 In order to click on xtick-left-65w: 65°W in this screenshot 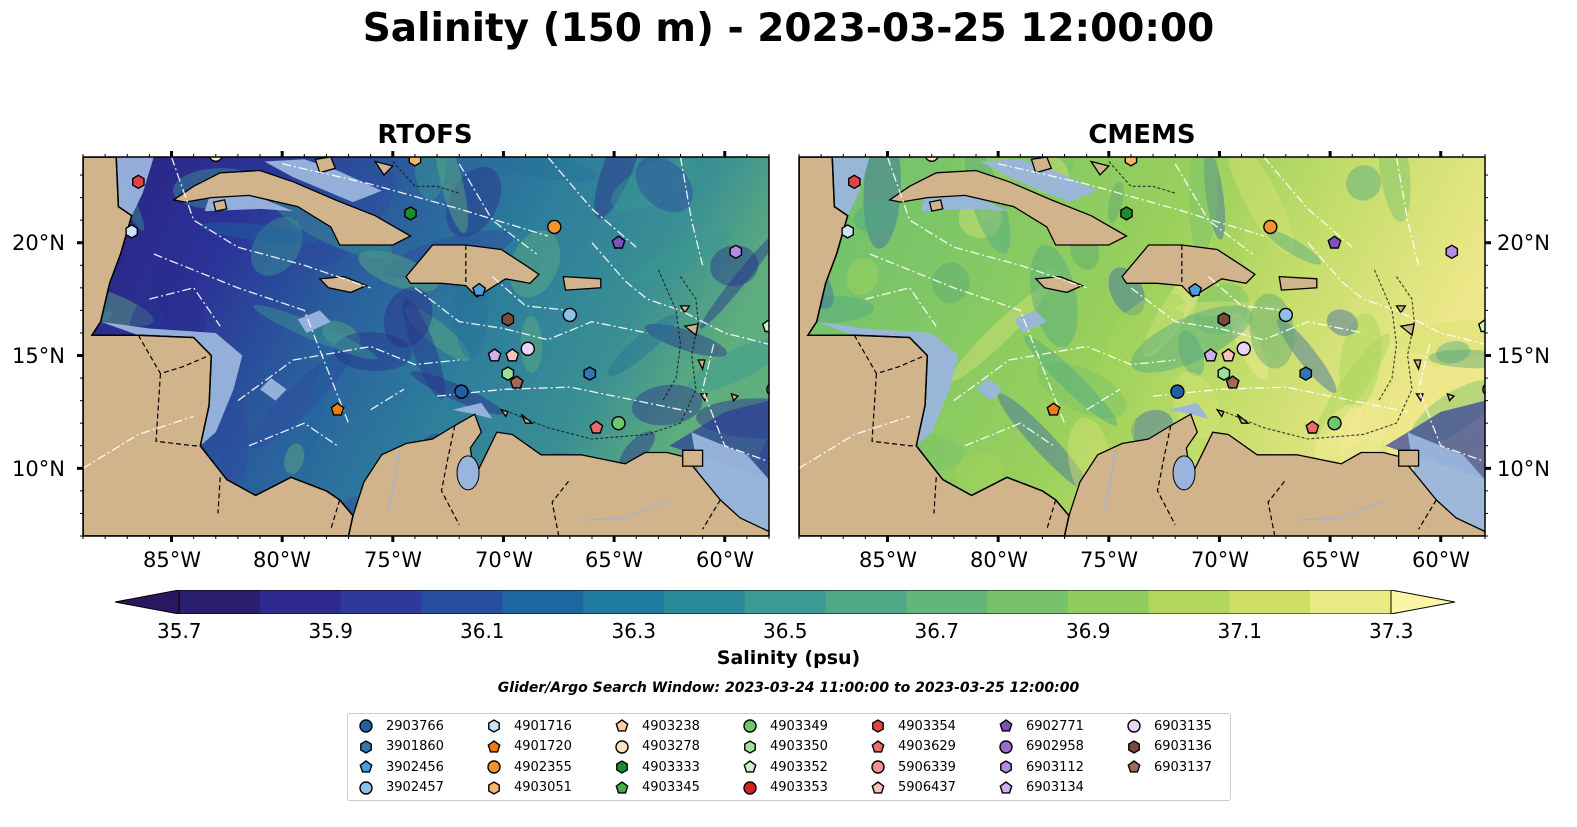, I will do `click(614, 560)`.